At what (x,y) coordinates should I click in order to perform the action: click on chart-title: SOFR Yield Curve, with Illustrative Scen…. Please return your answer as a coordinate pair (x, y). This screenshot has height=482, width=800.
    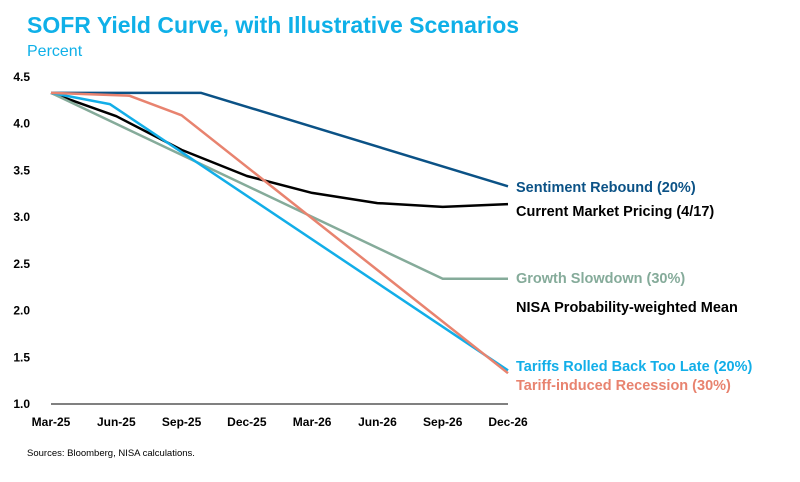
    Looking at the image, I should click on (273, 25).